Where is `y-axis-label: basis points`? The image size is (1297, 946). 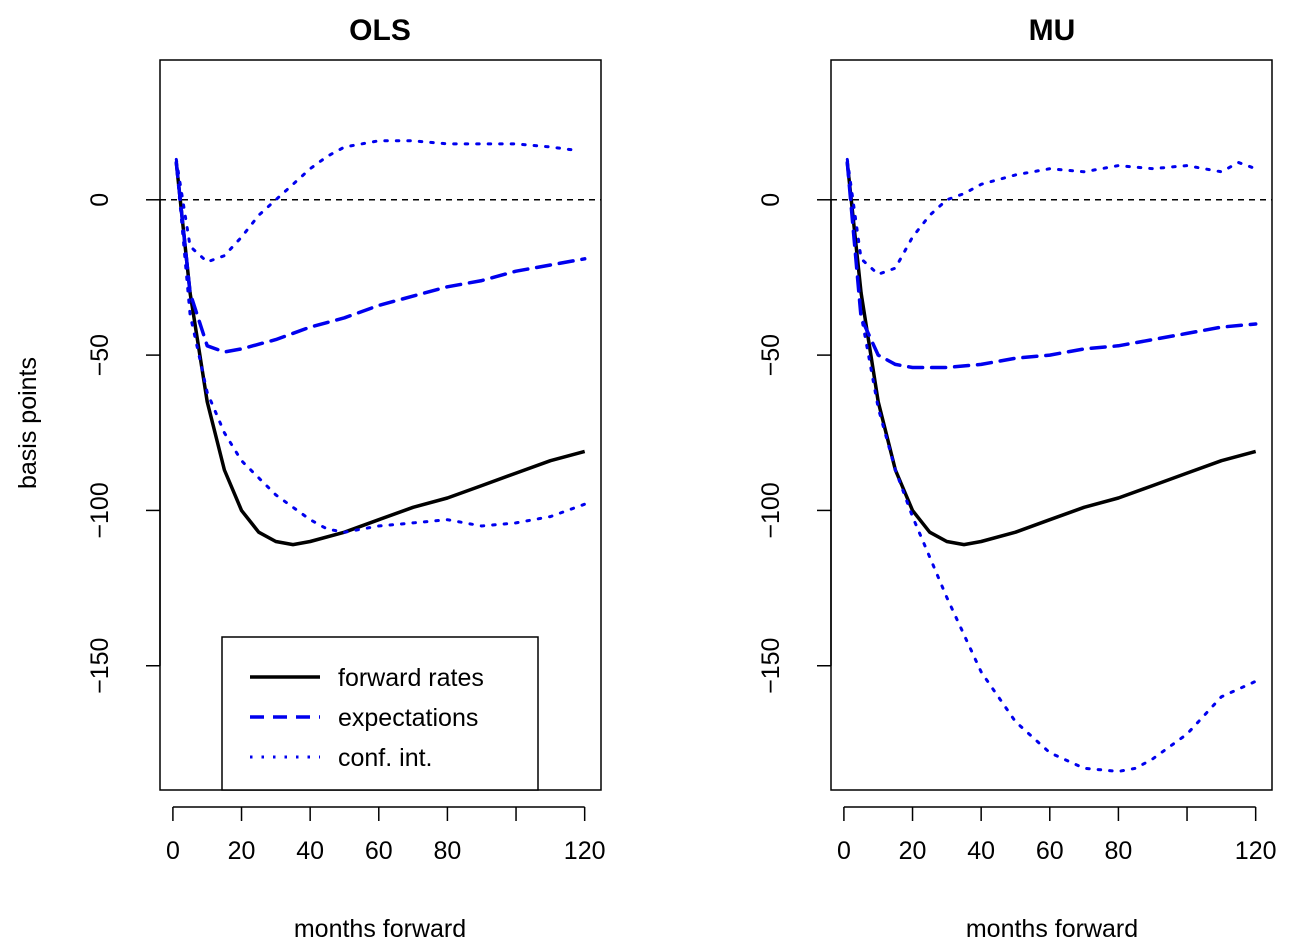 y-axis-label: basis points is located at coordinates (28, 423).